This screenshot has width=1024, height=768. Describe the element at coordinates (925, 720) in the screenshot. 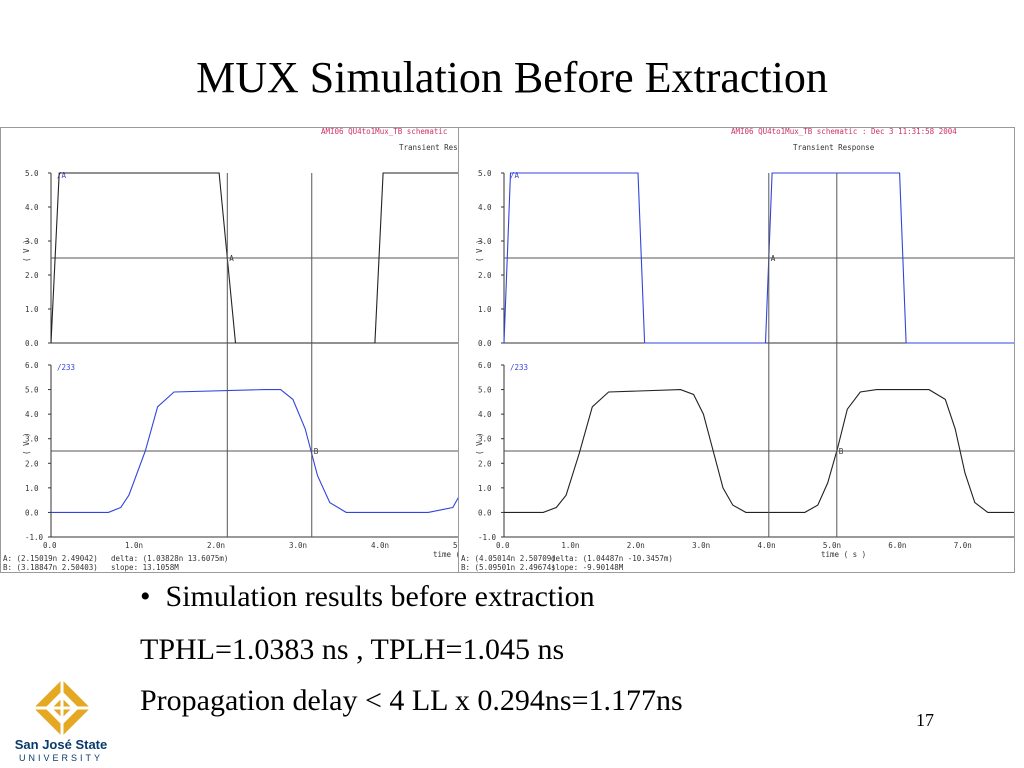

I see `page-number: 17` at that location.